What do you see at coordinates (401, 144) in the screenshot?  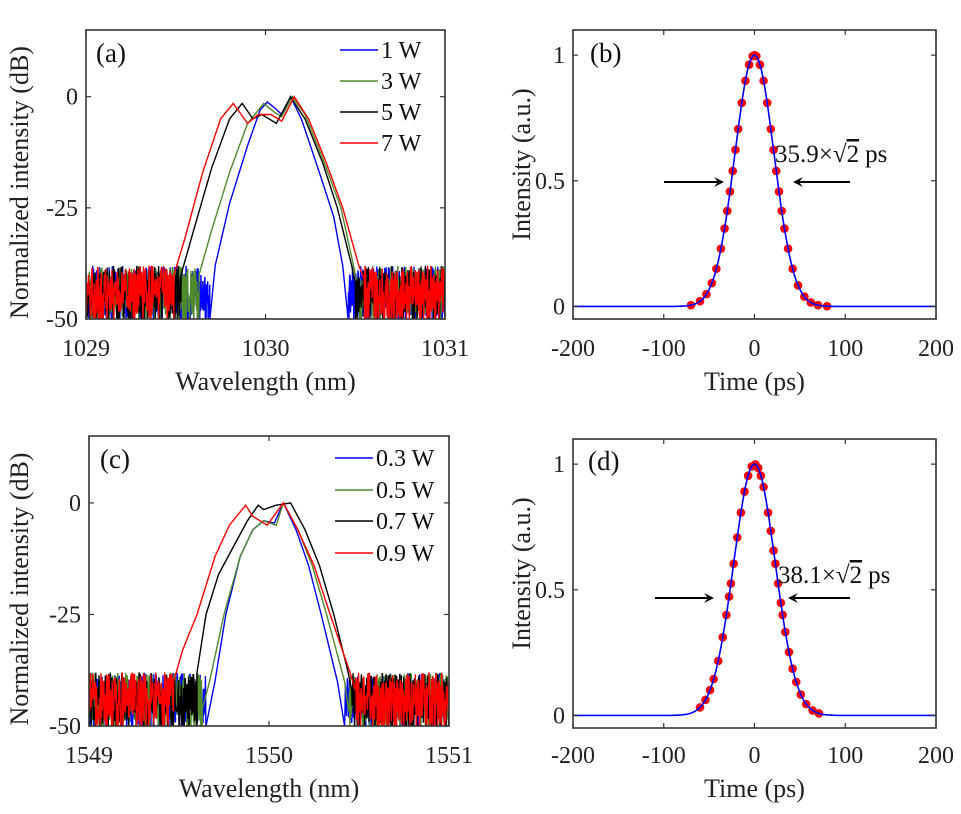 I see `legend-label: 7 W` at bounding box center [401, 144].